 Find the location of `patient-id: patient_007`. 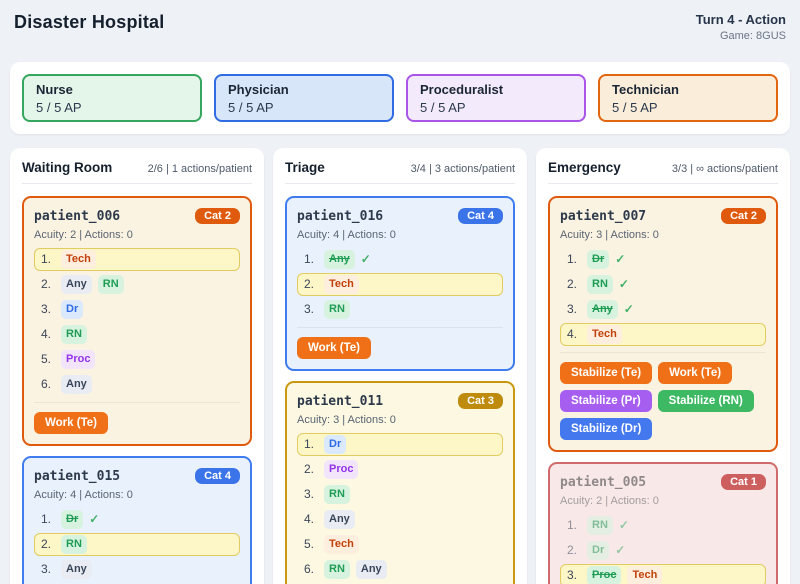

patient-id: patient_007 is located at coordinates (603, 216).